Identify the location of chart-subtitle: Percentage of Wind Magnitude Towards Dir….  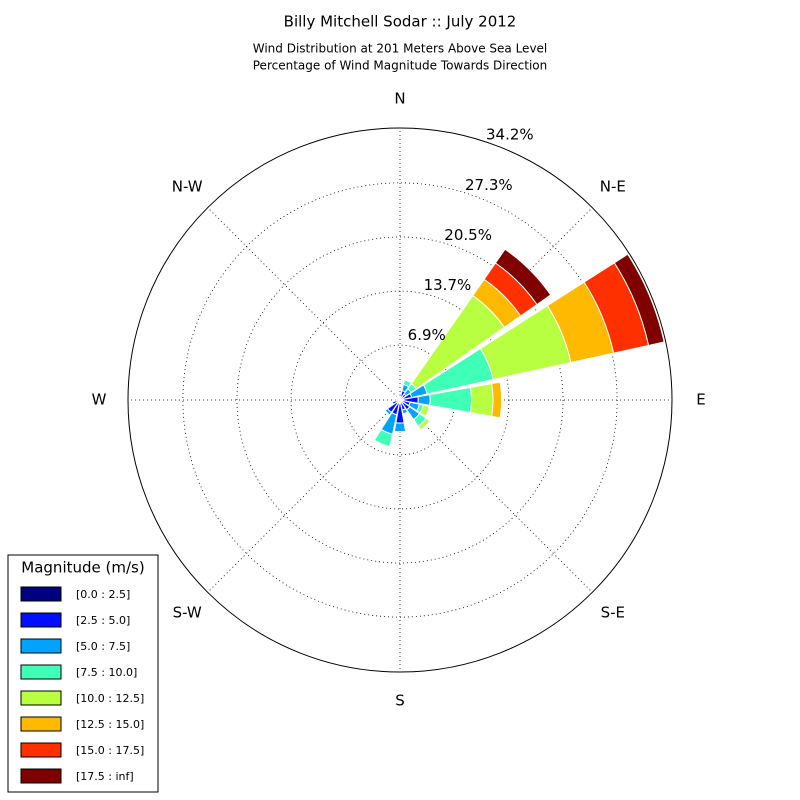
(400, 66).